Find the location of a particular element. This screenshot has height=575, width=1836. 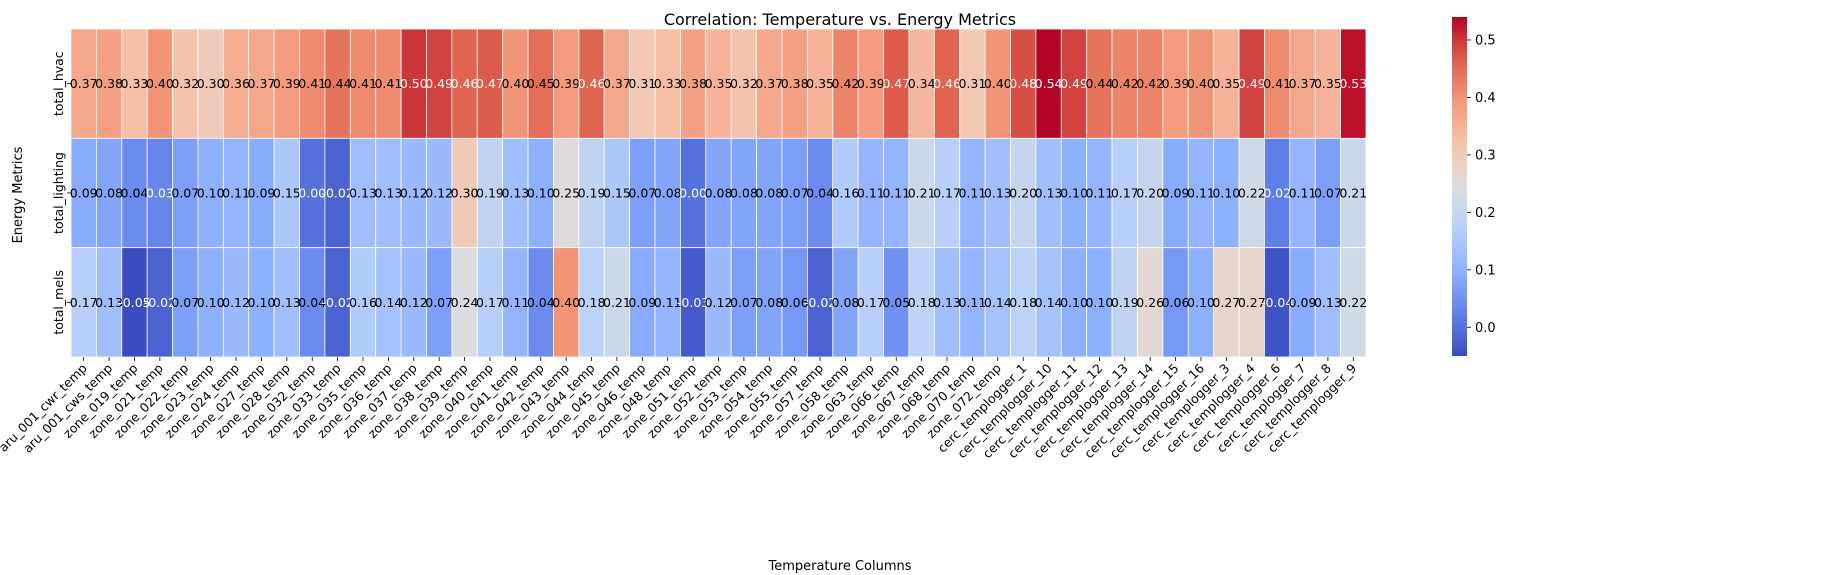

cell-value-label: -0.03 is located at coordinates (693, 302).